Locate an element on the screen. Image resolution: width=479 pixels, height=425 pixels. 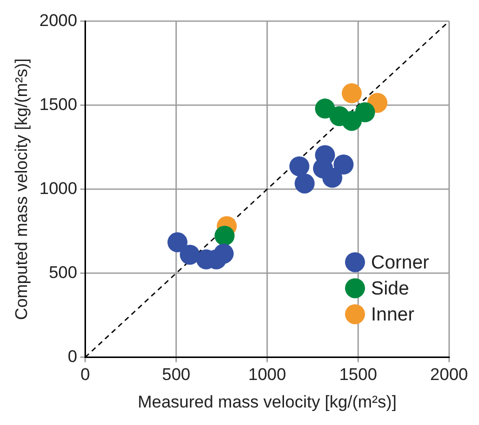
y-tick-label: 2000 is located at coordinates (58, 20).